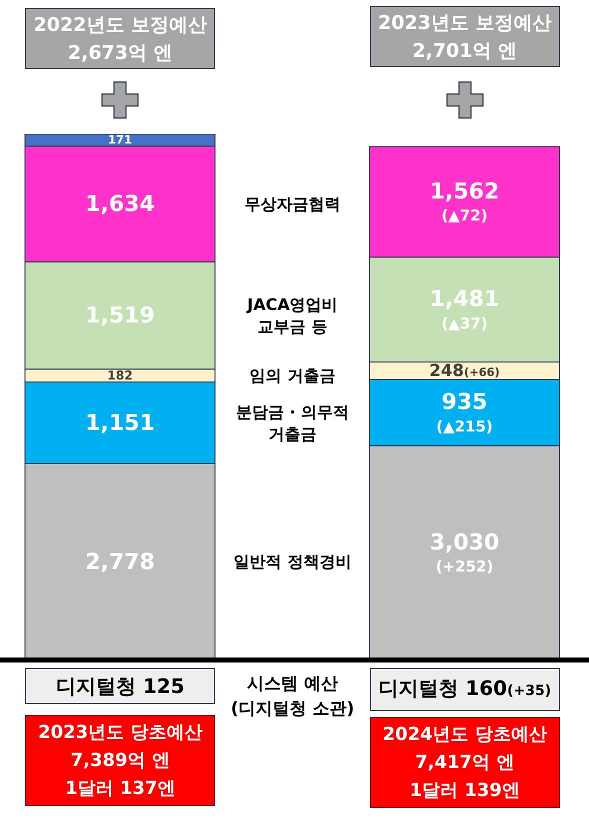 This screenshot has width=589, height=822. Describe the element at coordinates (120, 686) in the screenshot. I see `text: 디지털청 125` at that location.